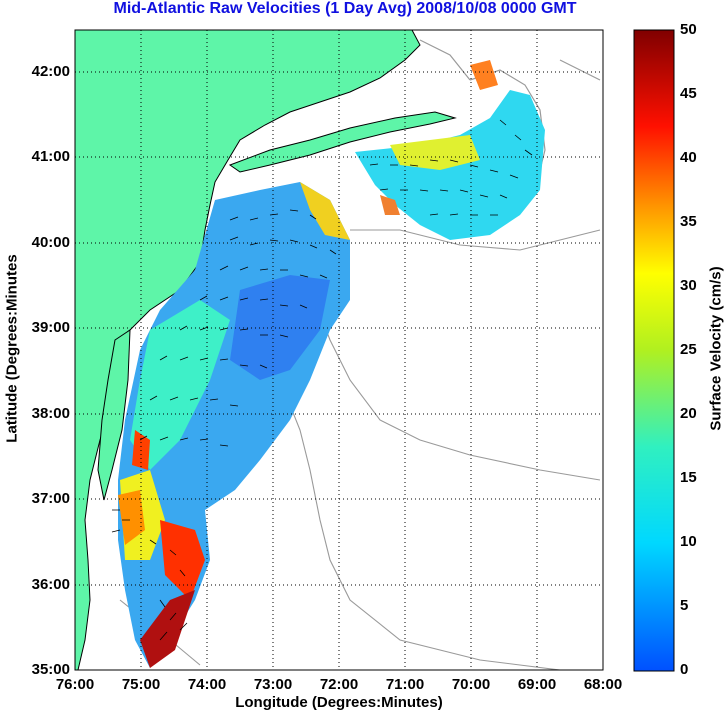 The image size is (724, 714). Describe the element at coordinates (273, 684) in the screenshot. I see `x-tick-label: 73:00` at that location.